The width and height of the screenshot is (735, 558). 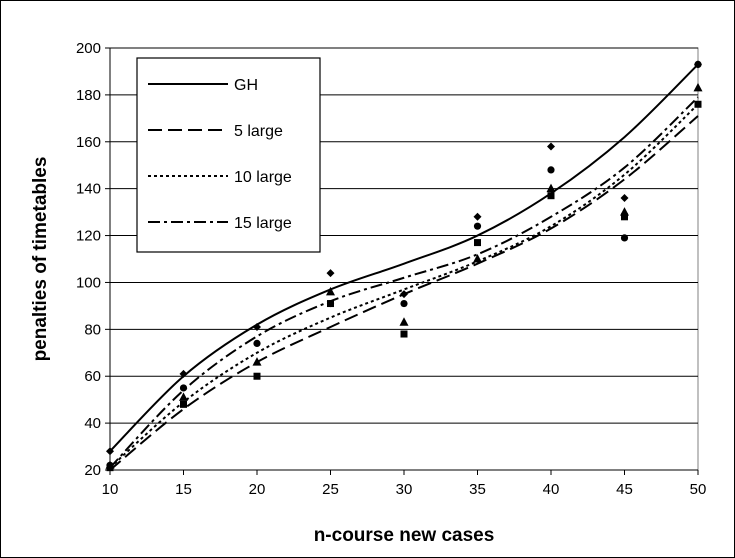 What do you see at coordinates (40, 259) in the screenshot?
I see `y-axis-title: penalties of timetables` at bounding box center [40, 259].